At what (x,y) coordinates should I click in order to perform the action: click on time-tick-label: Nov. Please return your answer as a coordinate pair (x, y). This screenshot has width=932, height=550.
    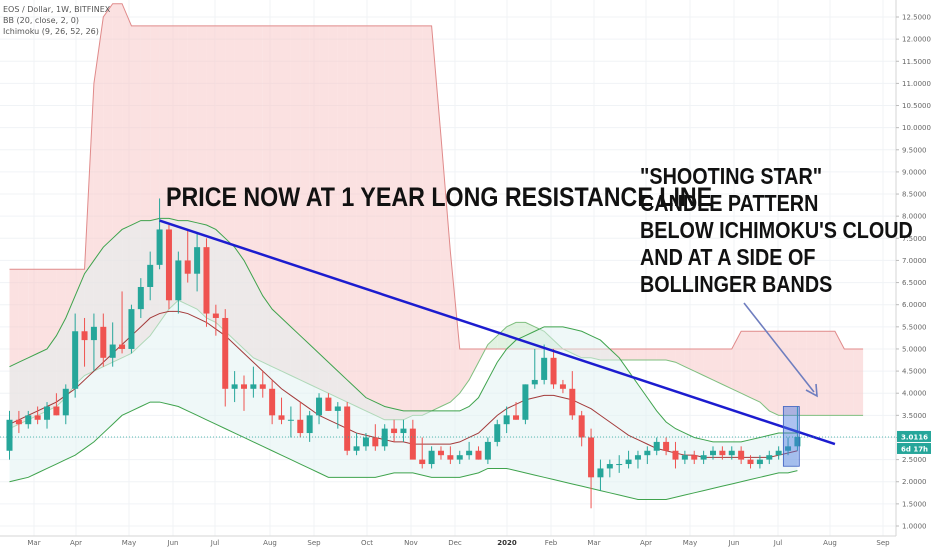
    Looking at the image, I should click on (411, 543).